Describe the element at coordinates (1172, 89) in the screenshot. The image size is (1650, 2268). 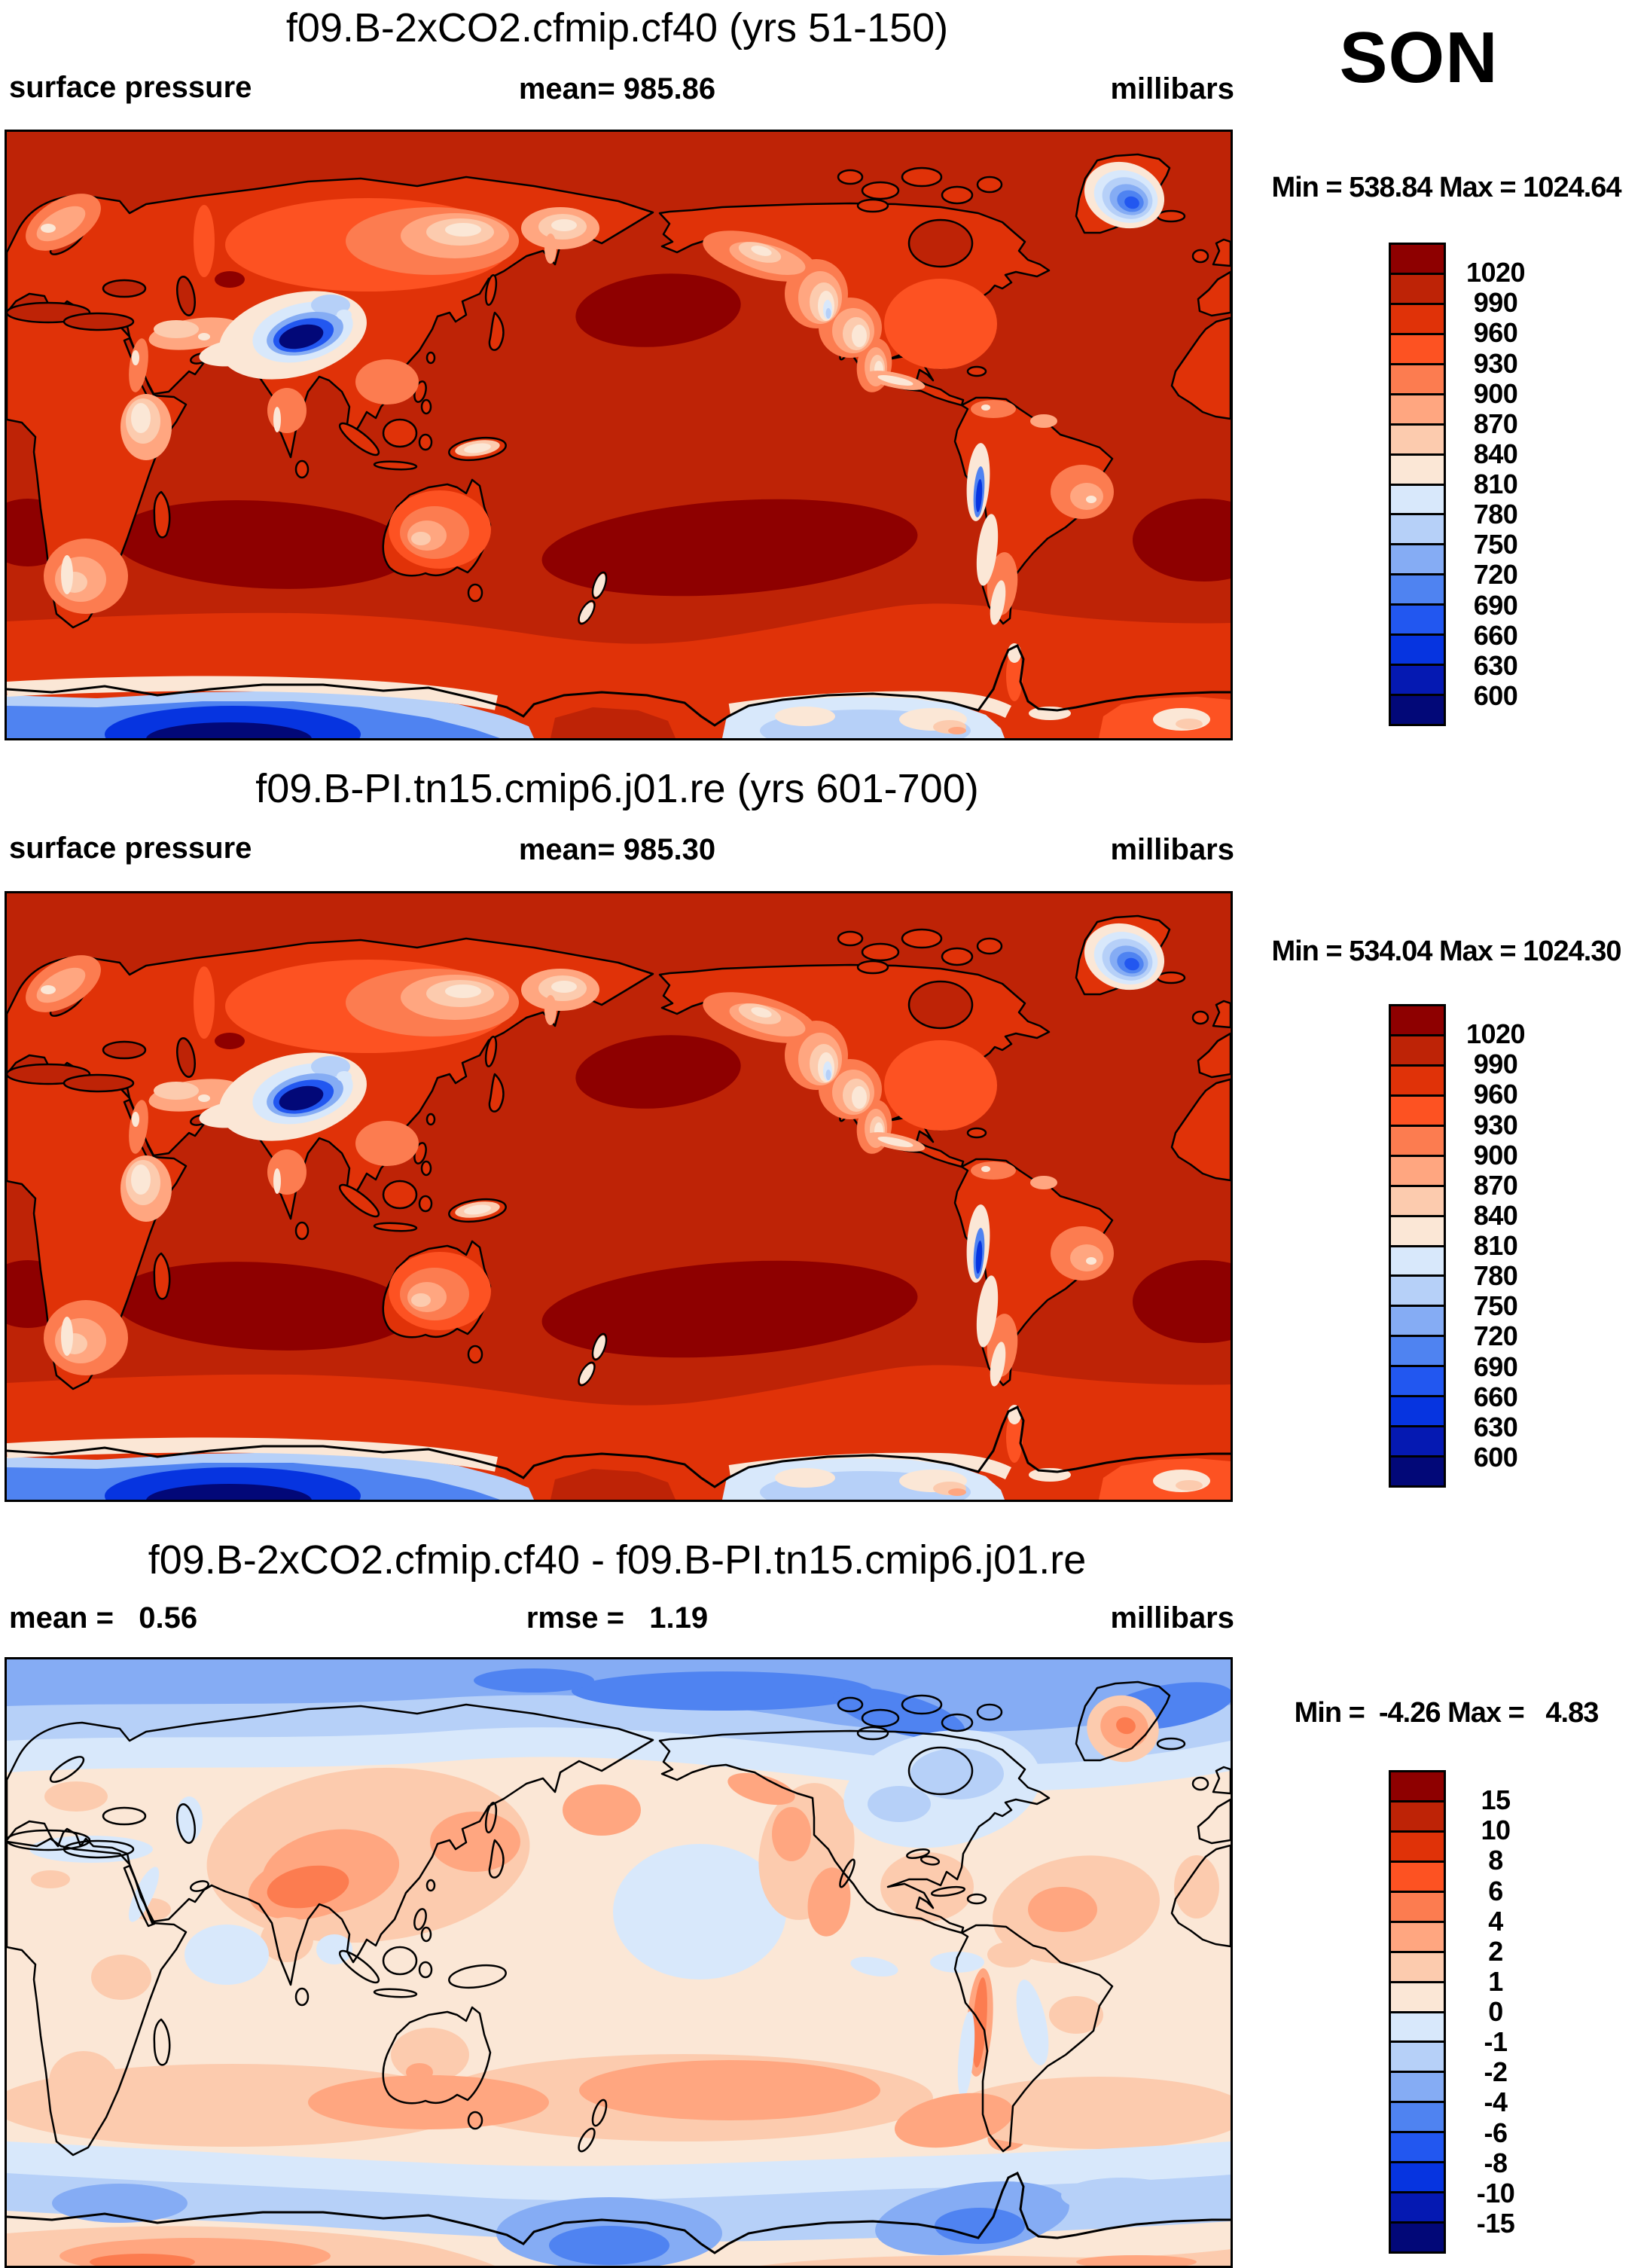
I see `panel1-units-label: millibars` at that location.